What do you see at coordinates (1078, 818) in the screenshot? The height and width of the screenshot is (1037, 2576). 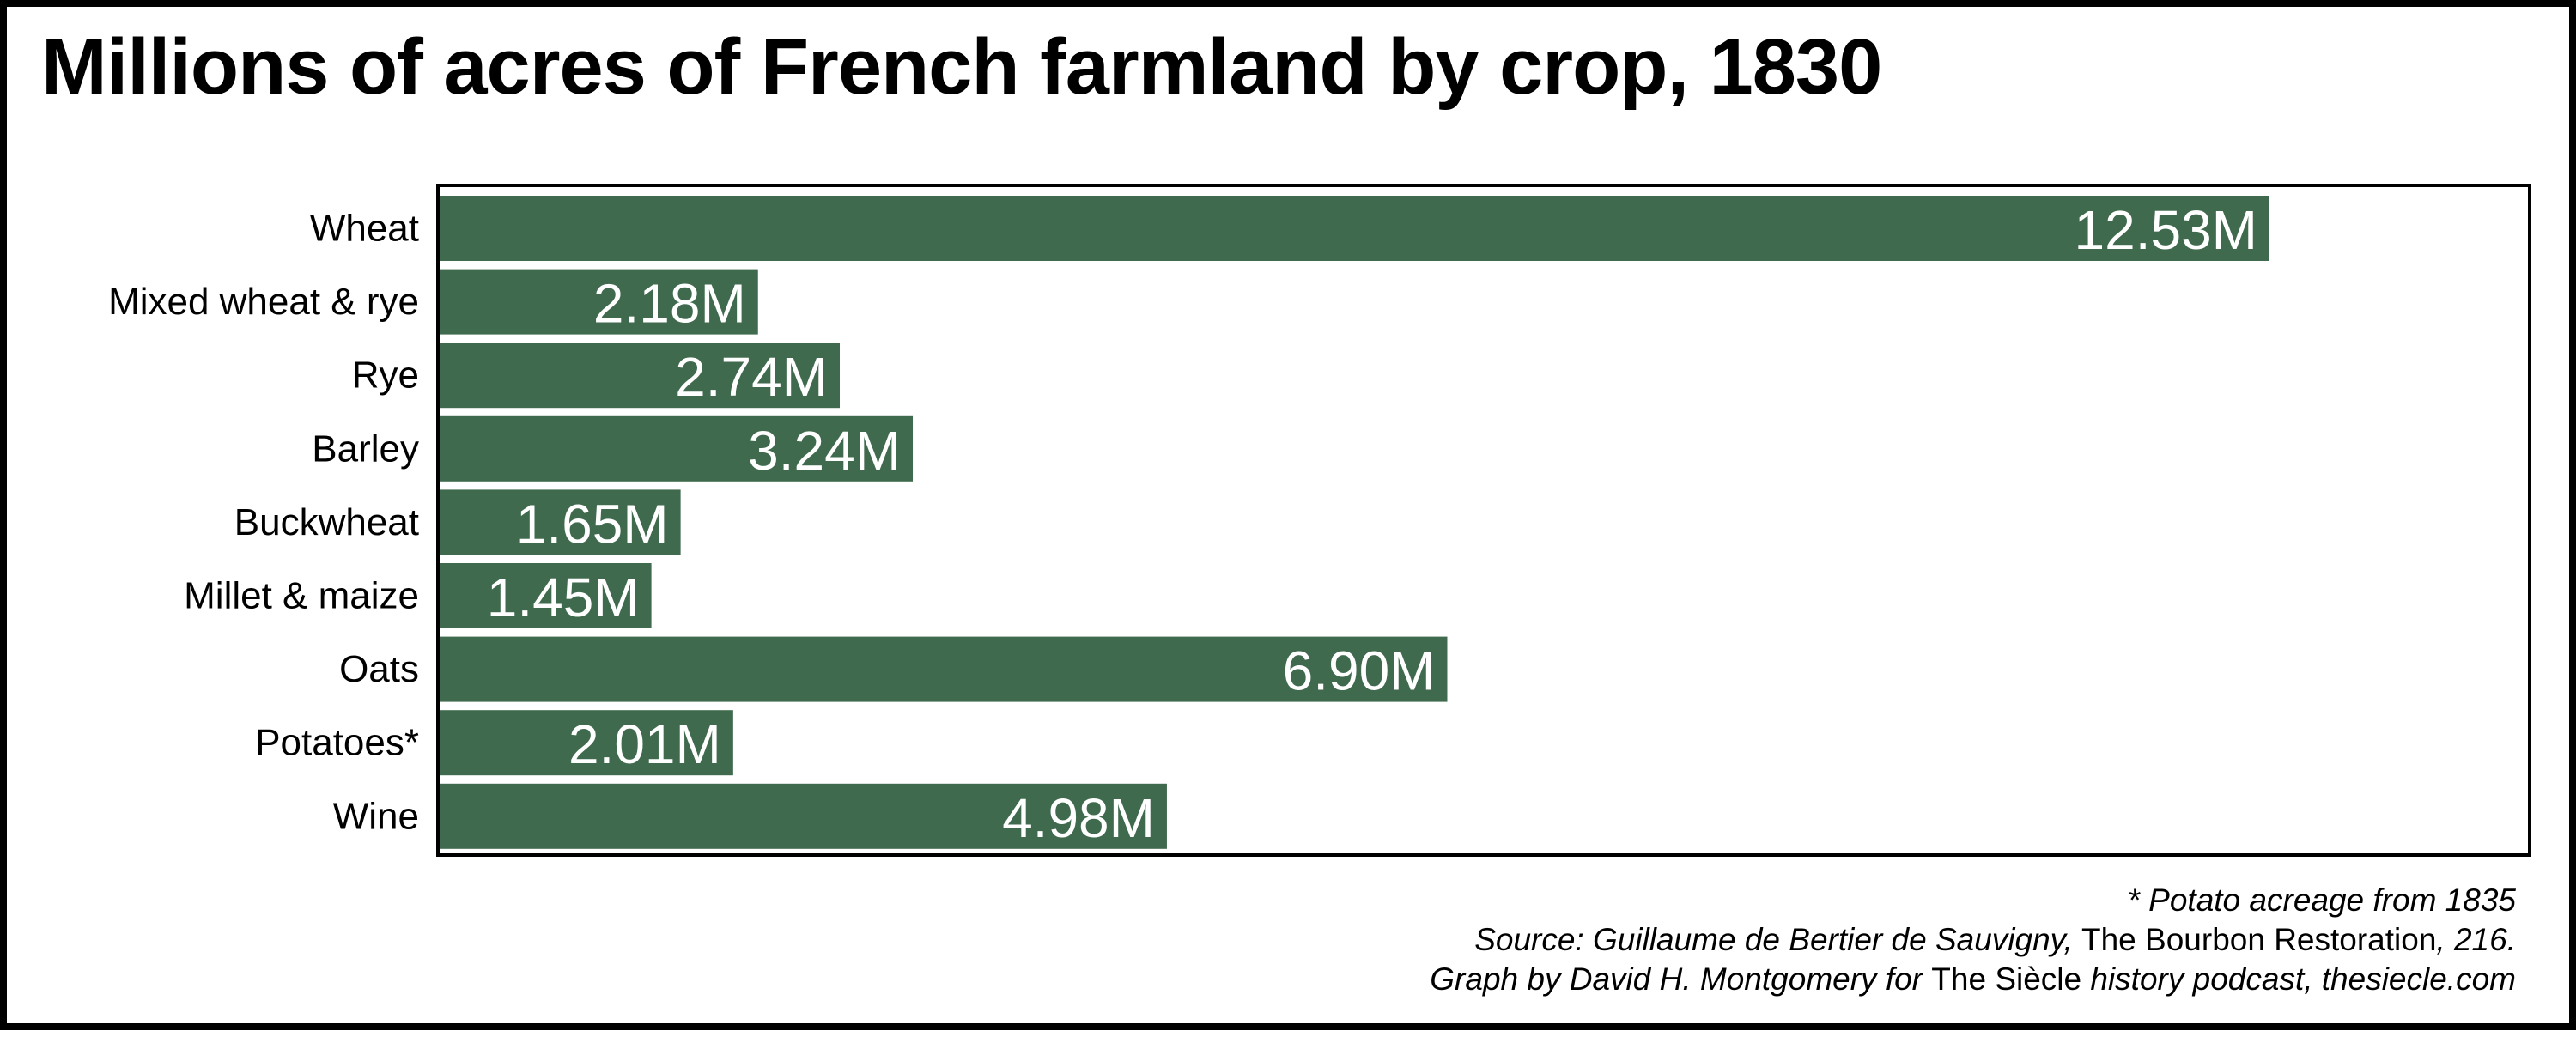 I see `bar-value-label: 4.98M` at bounding box center [1078, 818].